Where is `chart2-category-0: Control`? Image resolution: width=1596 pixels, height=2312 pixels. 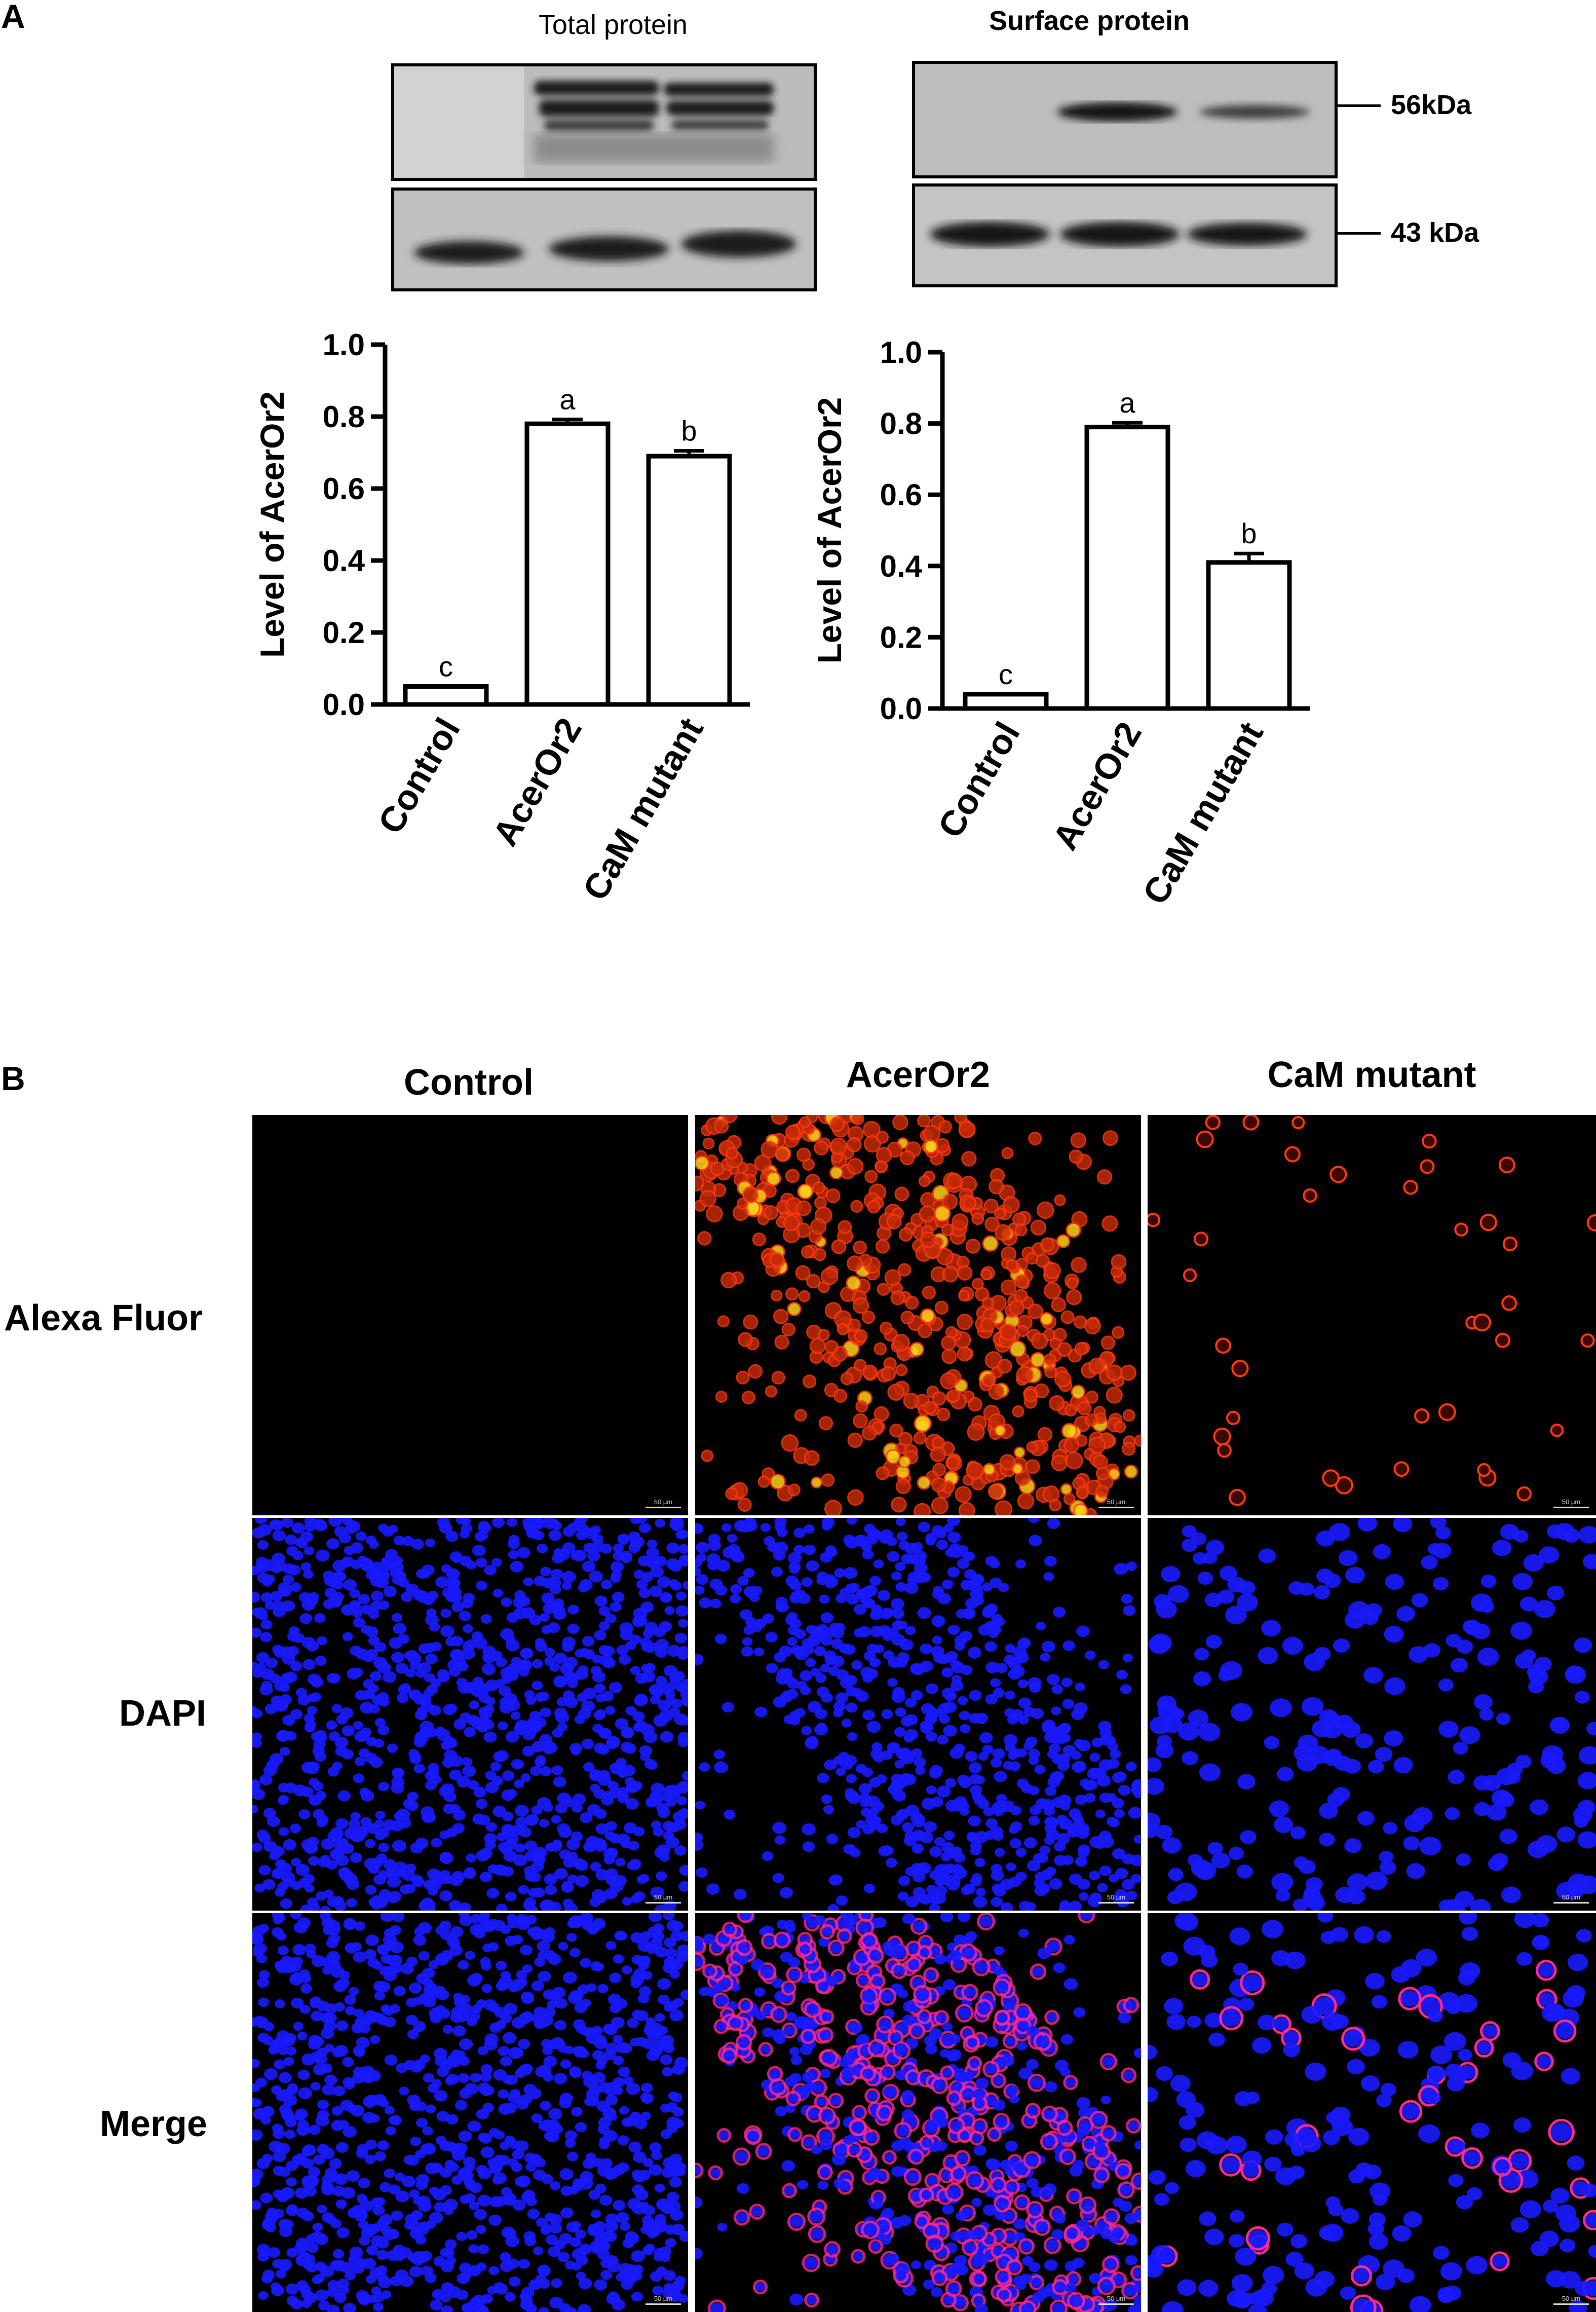 chart2-category-0: Control is located at coordinates (979, 780).